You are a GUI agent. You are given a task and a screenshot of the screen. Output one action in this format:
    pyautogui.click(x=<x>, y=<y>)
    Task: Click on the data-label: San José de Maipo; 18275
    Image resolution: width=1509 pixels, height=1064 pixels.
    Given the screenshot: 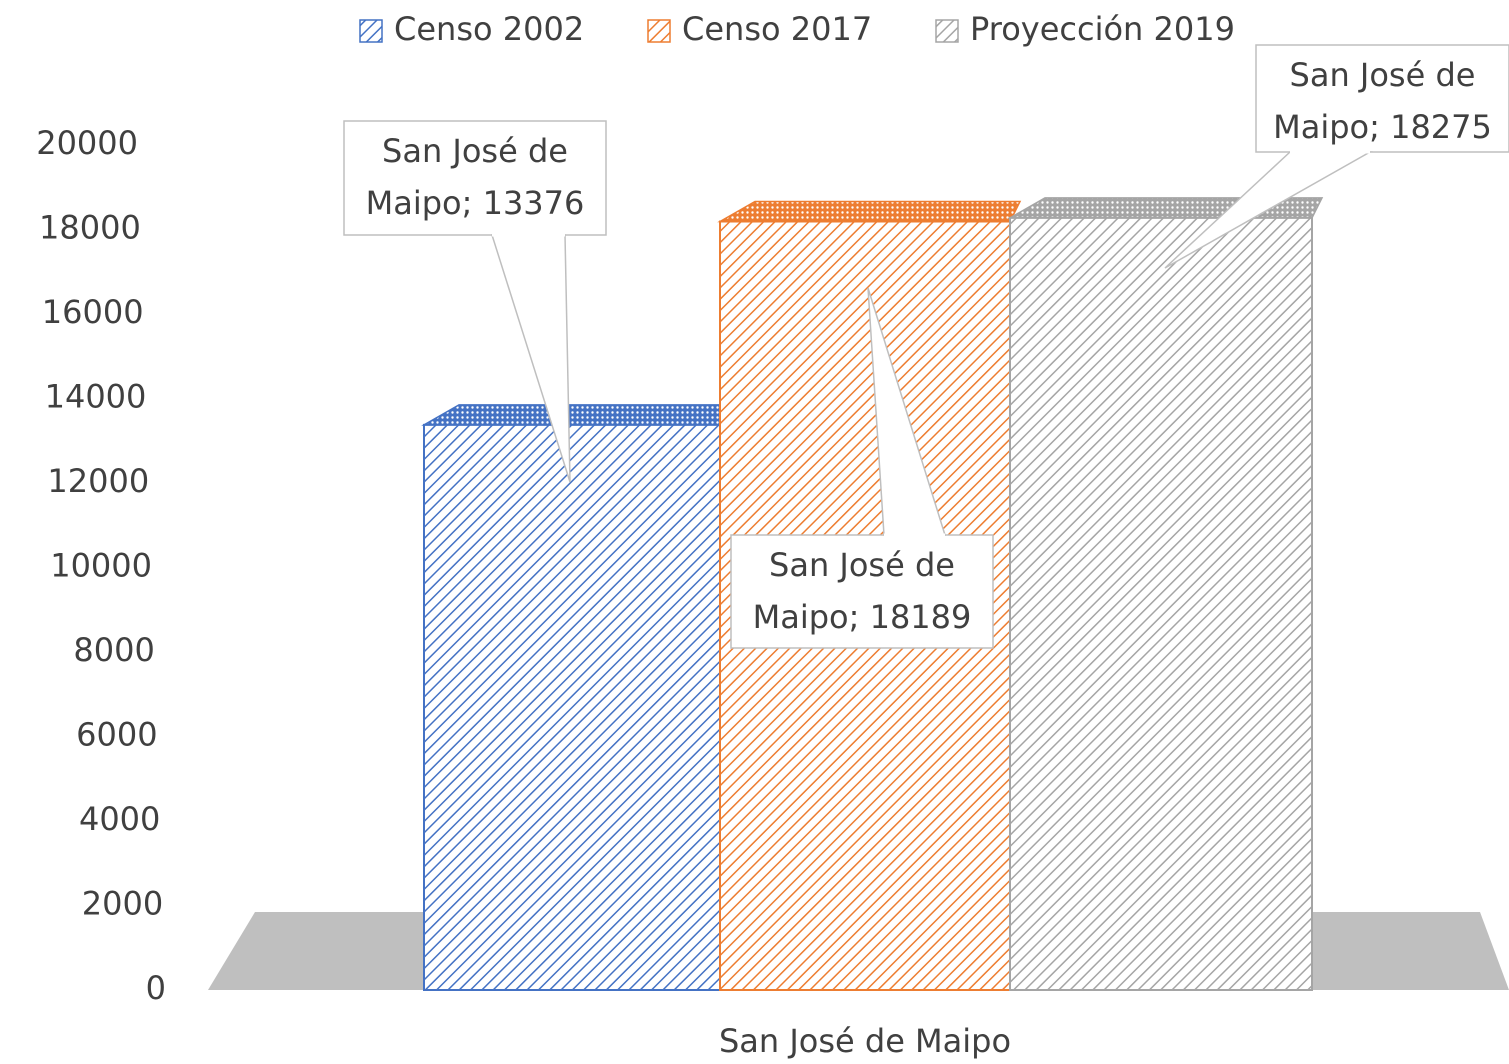 What is the action you would take?
    pyautogui.click(x=1382, y=101)
    